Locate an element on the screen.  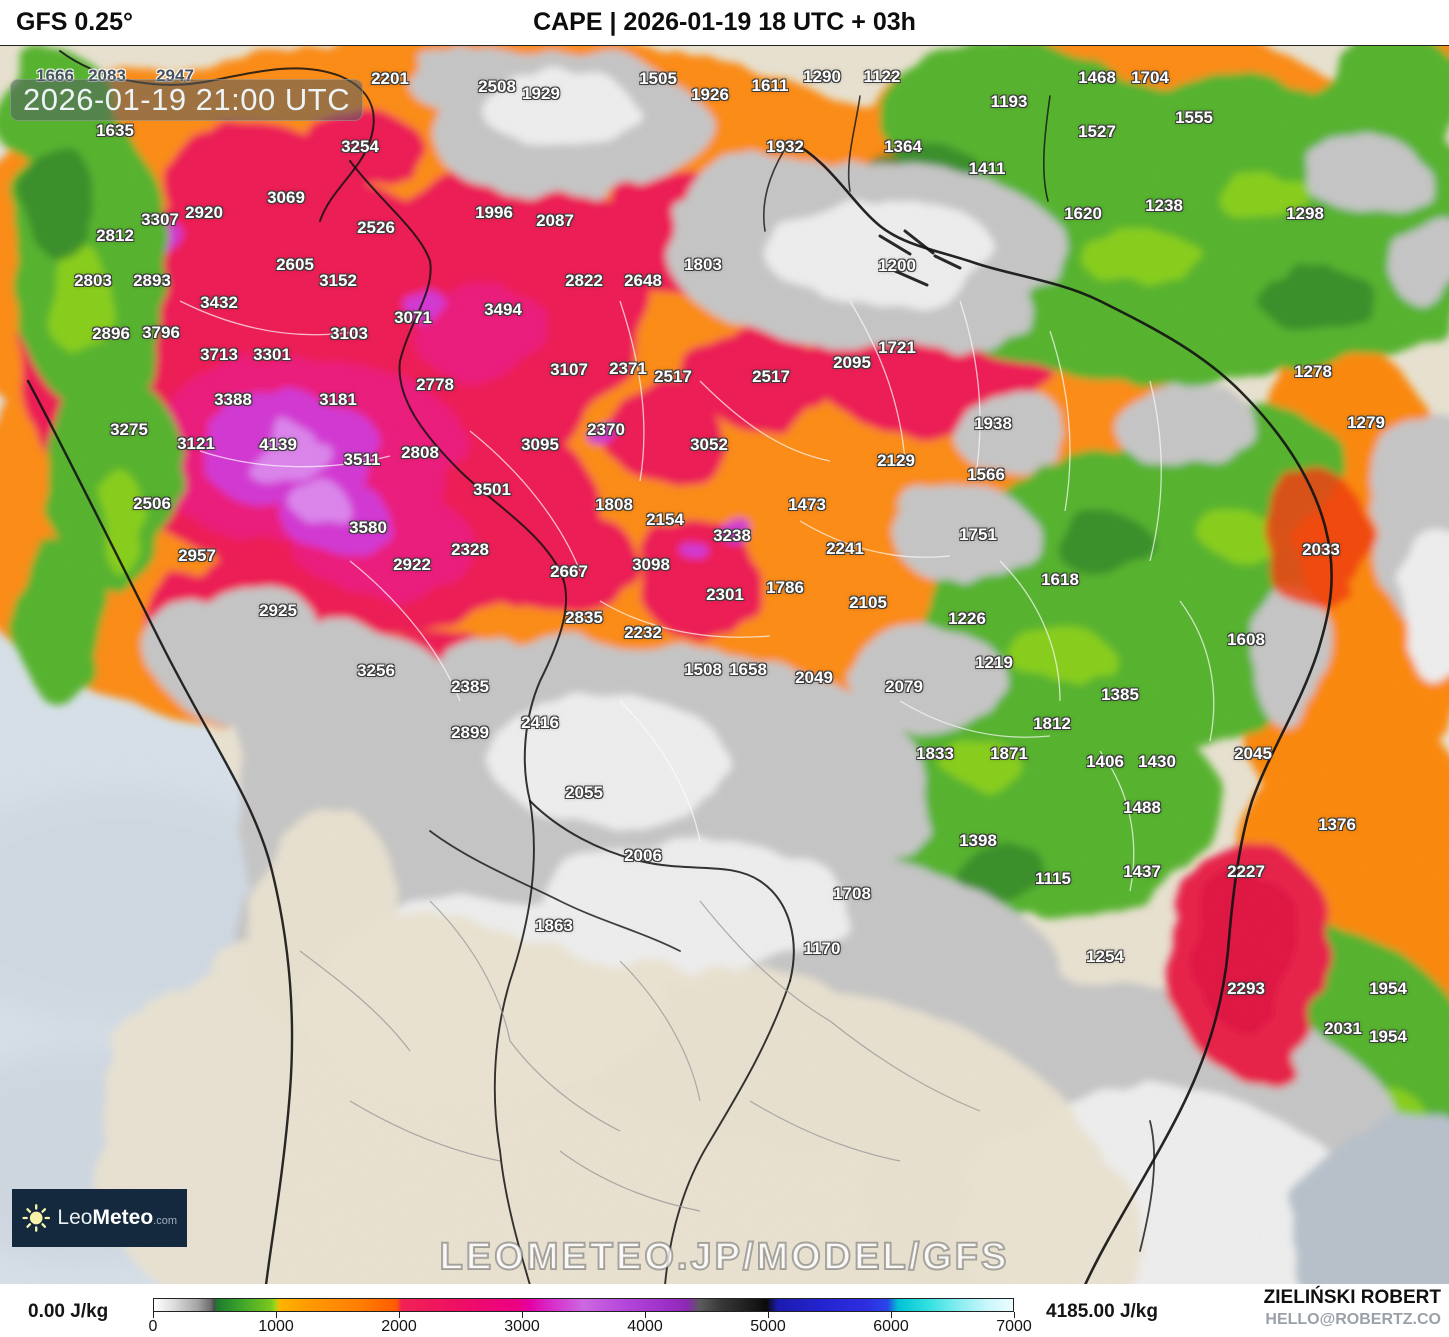
cape-value-label: 2105 is located at coordinates (868, 602).